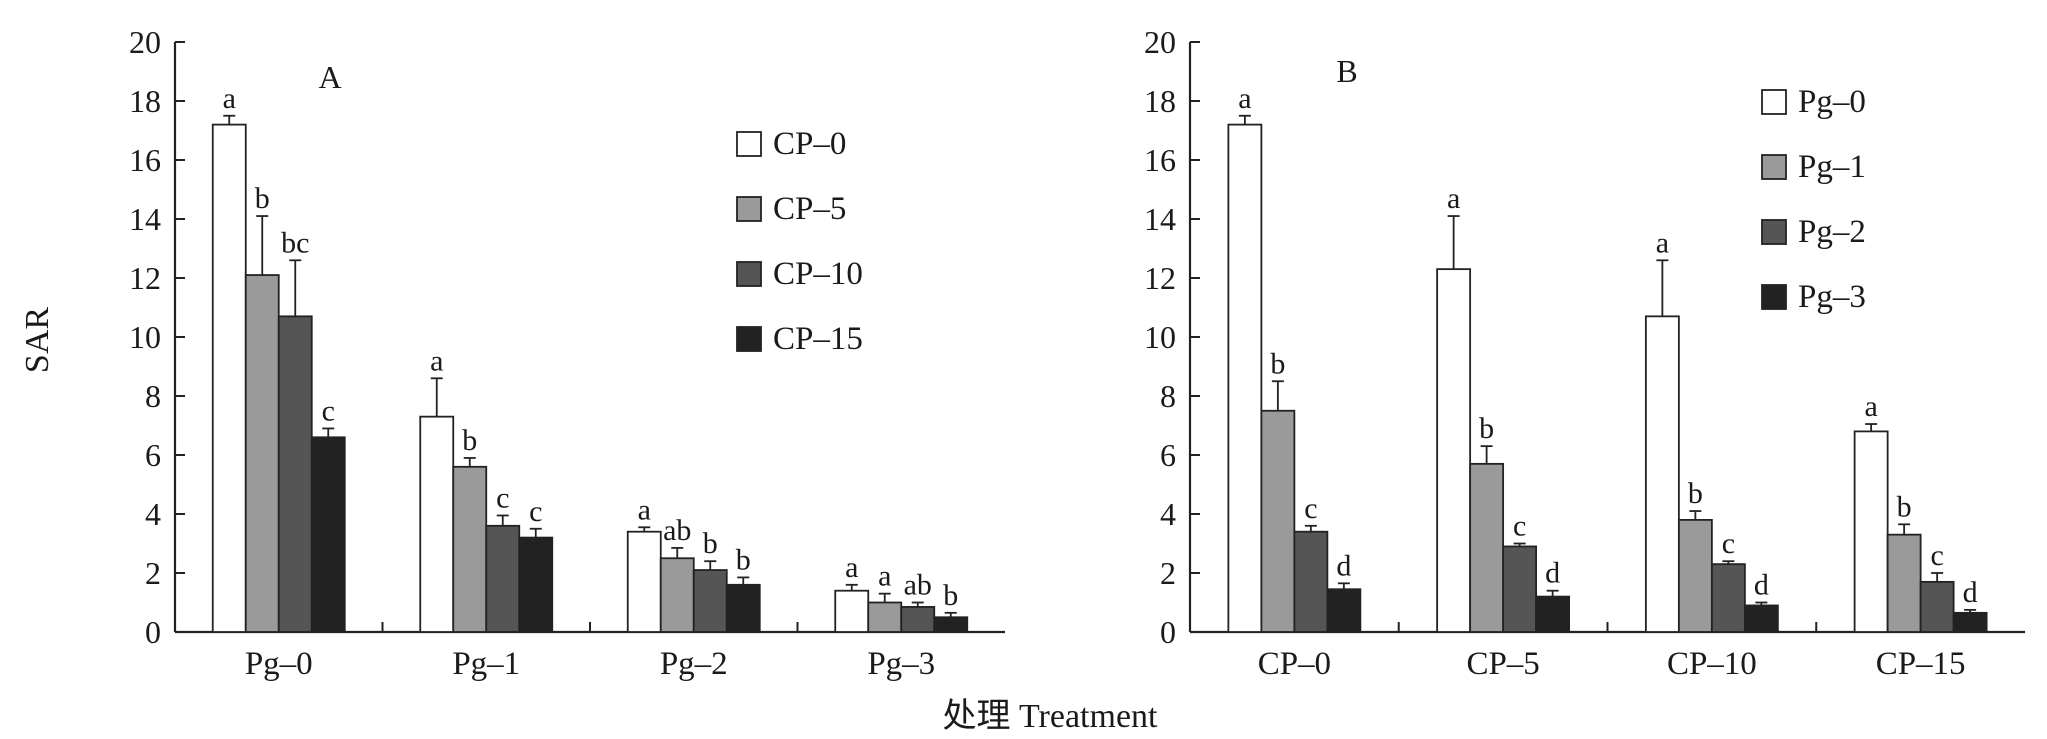  Describe the element at coordinates (1832, 297) in the screenshot. I see `legend-label: Pg–3` at that location.